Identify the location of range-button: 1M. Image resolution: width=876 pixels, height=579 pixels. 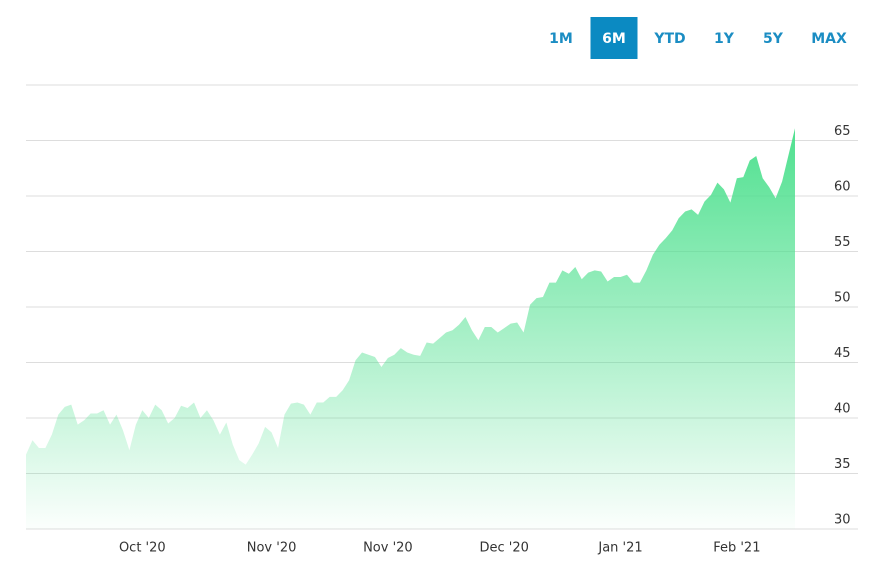
(561, 39).